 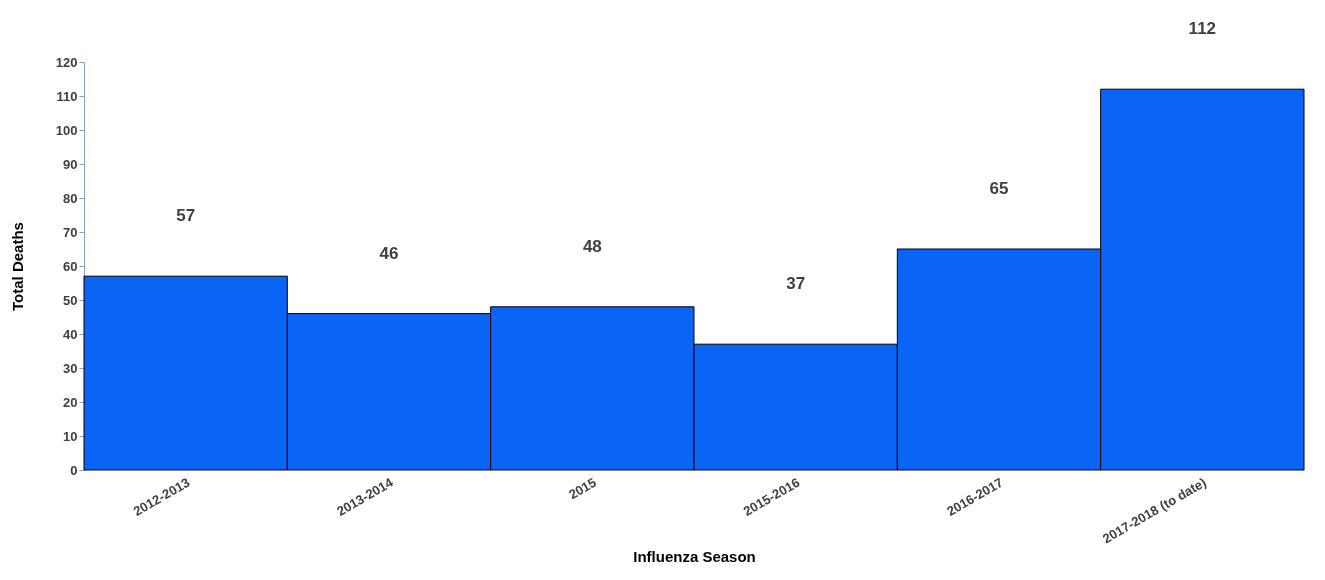 I want to click on data-label: 37, so click(x=796, y=284).